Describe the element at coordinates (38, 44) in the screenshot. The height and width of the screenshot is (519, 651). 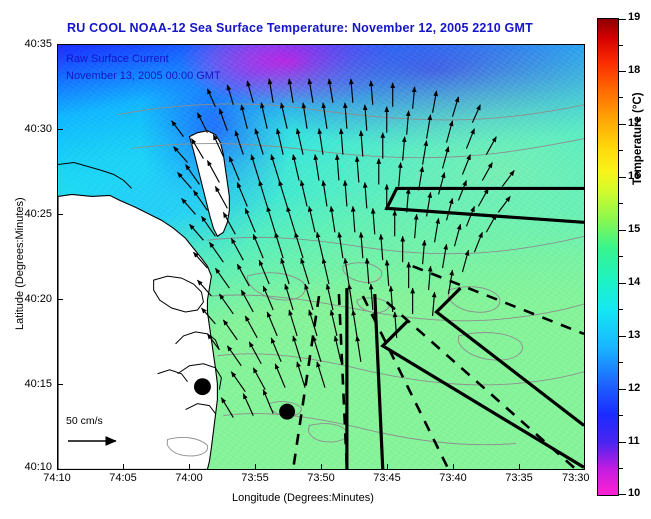
I see `y-tick-label: 40:35` at that location.